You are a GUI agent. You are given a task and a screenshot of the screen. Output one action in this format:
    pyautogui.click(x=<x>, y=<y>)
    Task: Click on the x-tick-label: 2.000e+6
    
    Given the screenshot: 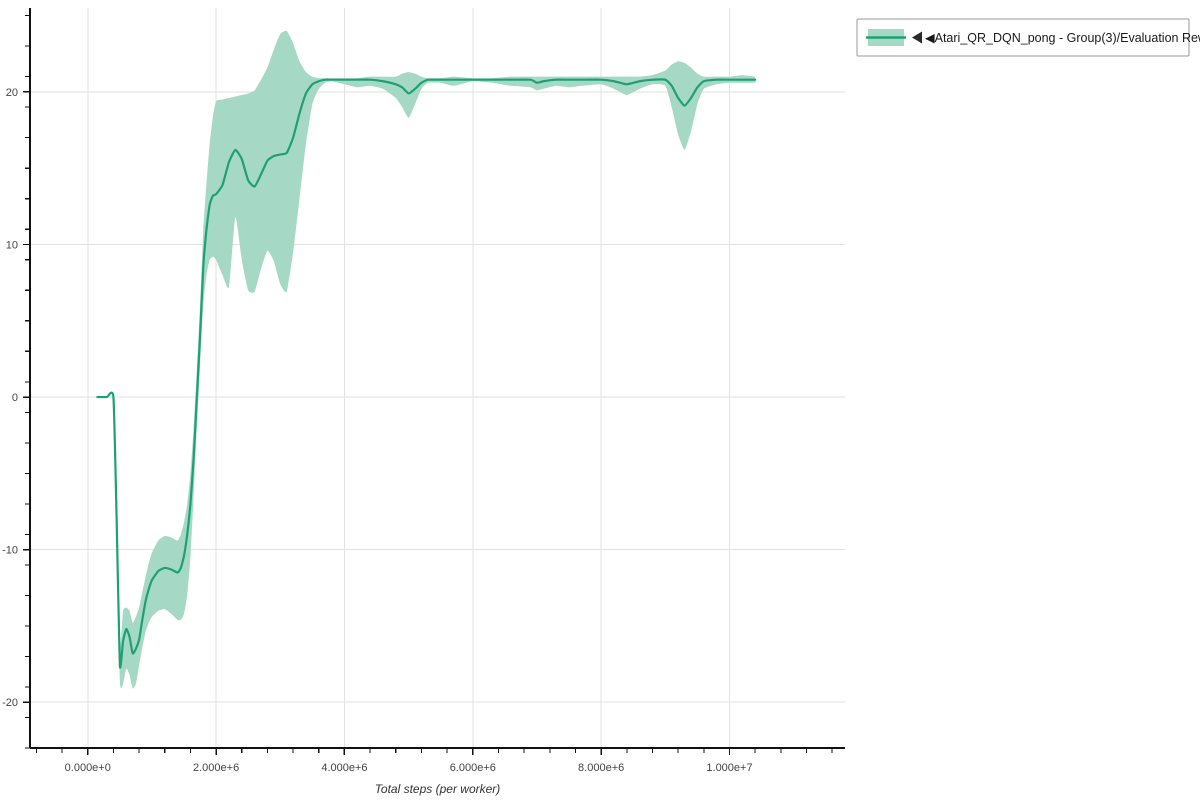 What is the action you would take?
    pyautogui.click(x=216, y=768)
    